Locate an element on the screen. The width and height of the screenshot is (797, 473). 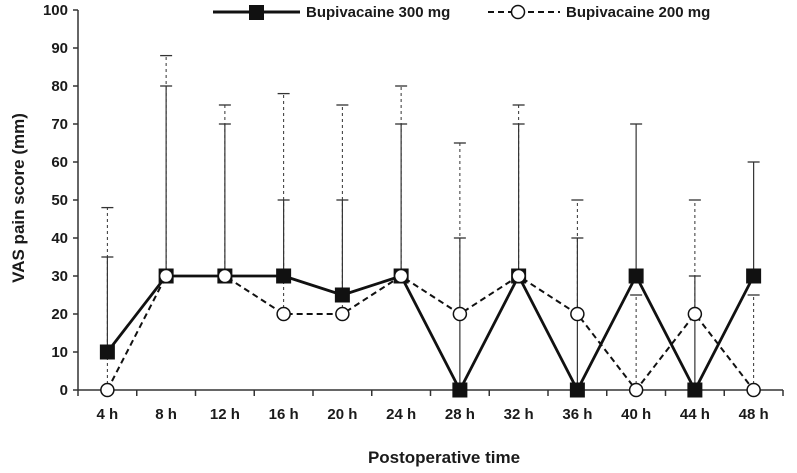
x-tick-label: 24 h is located at coordinates (401, 414).